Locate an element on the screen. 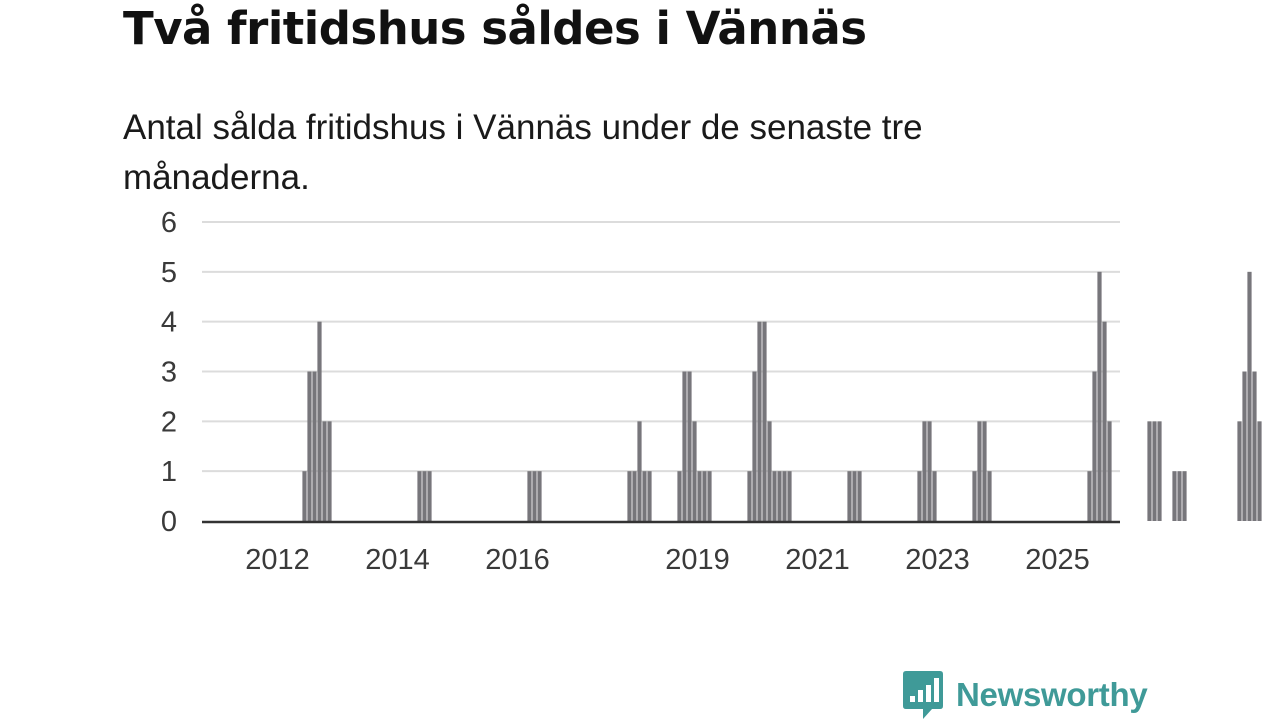 This screenshot has width=1280, height=720. y-tick-label: 4 is located at coordinates (169, 323).